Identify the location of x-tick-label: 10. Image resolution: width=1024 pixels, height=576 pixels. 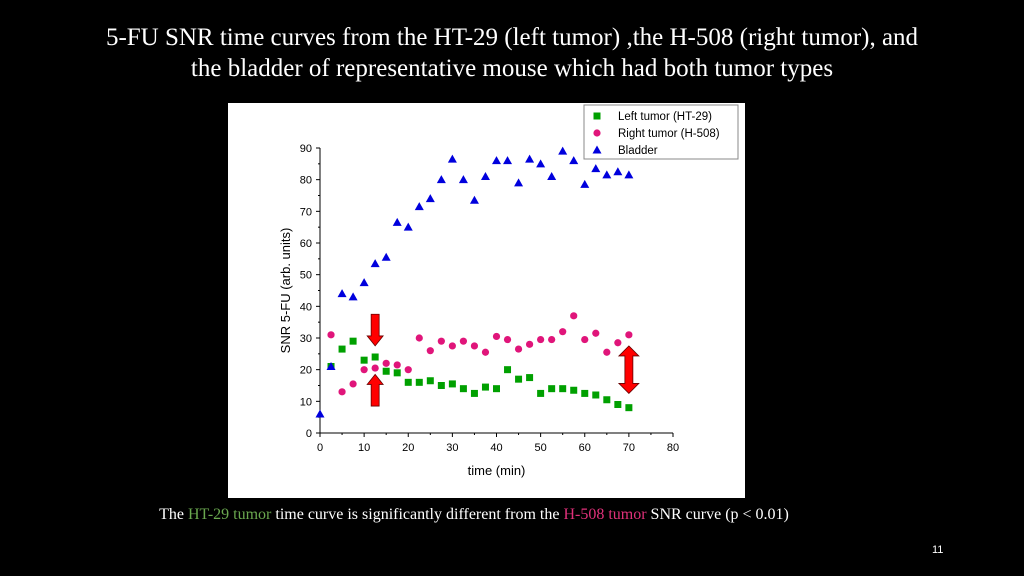
(364, 448).